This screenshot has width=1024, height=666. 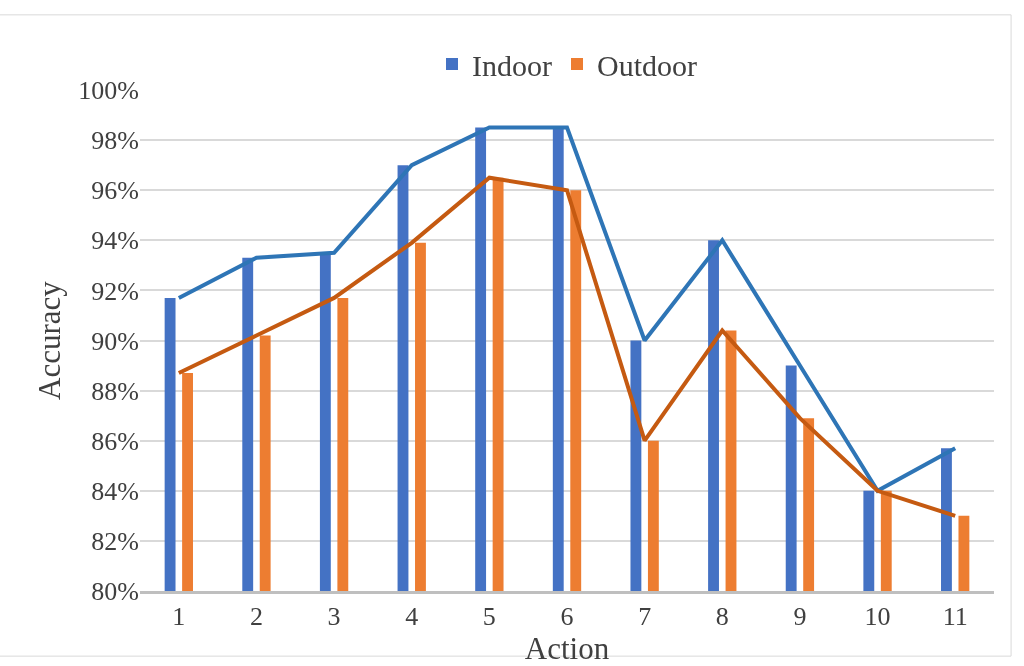 What do you see at coordinates (115, 141) in the screenshot?
I see `y-tick-label: 98%` at bounding box center [115, 141].